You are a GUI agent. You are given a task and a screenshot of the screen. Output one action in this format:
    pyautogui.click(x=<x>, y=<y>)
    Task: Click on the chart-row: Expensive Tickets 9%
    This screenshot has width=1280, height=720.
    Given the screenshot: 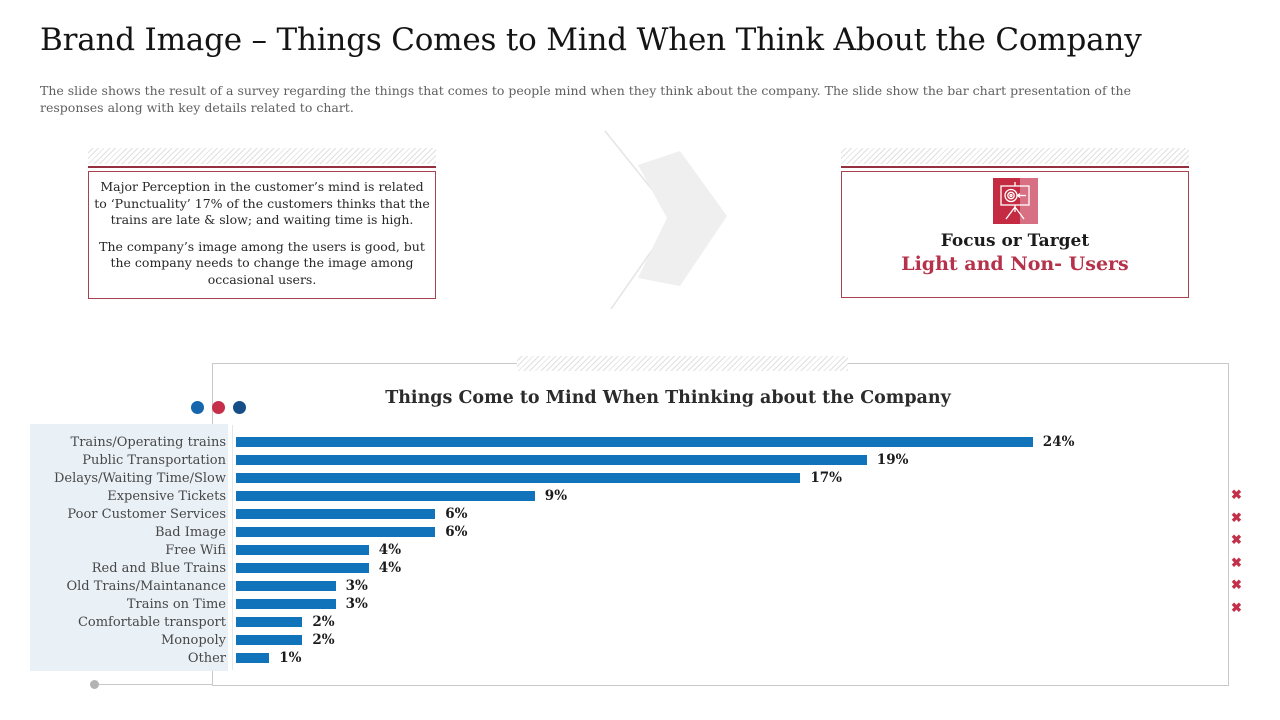 What is the action you would take?
    pyautogui.click(x=610, y=496)
    